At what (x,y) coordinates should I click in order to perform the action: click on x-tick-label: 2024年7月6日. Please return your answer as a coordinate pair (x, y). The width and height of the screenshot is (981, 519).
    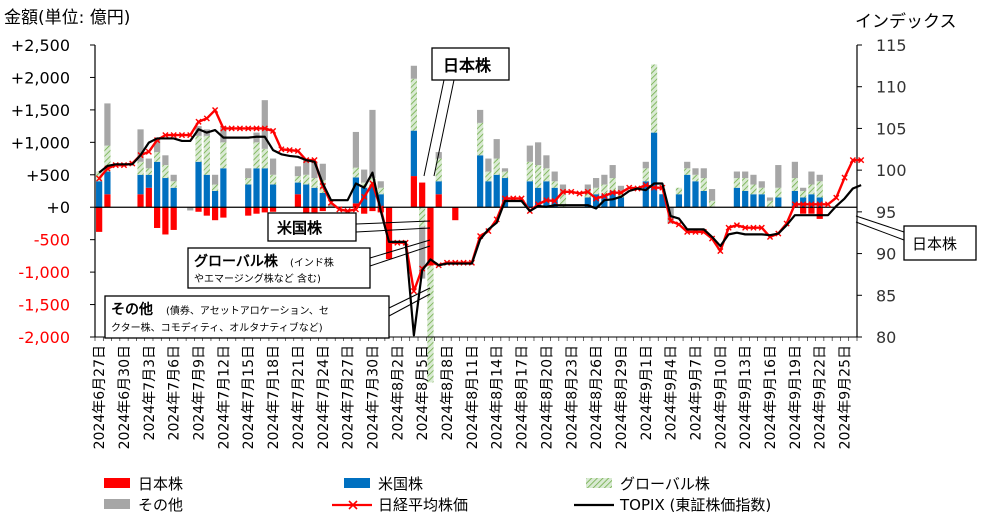
    Looking at the image, I should click on (175, 392).